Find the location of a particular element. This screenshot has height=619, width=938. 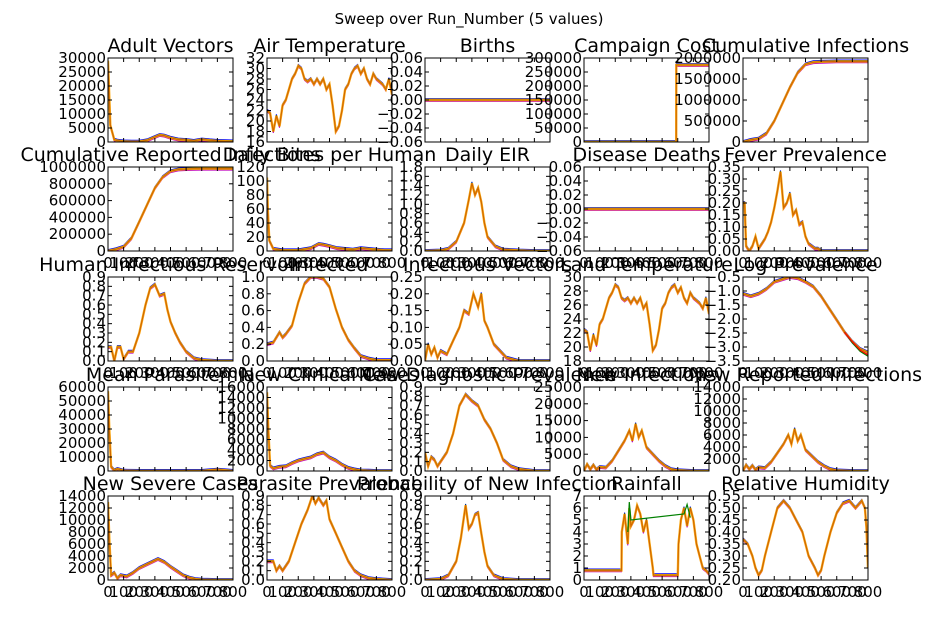

y-tick-label: 100 is located at coordinates (250, 181).